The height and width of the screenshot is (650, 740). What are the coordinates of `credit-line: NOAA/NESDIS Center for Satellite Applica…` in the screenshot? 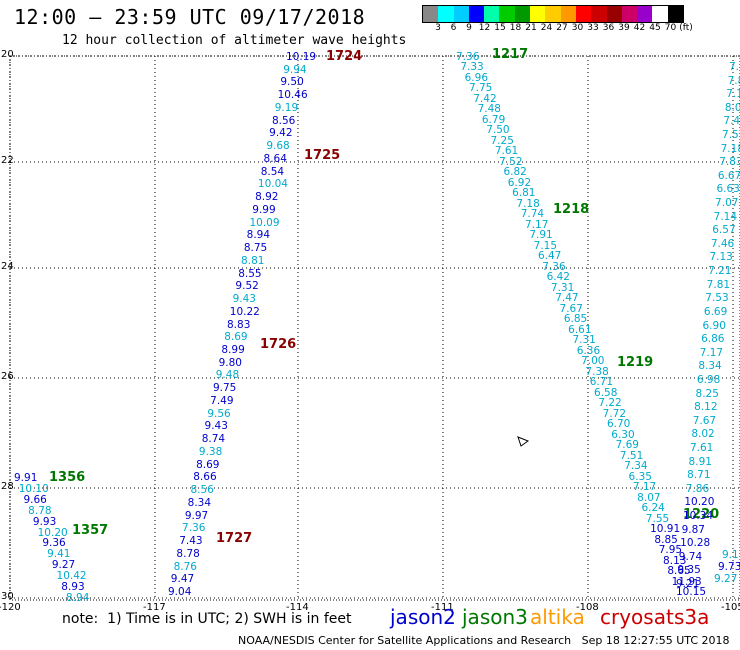 It's located at (484, 640).